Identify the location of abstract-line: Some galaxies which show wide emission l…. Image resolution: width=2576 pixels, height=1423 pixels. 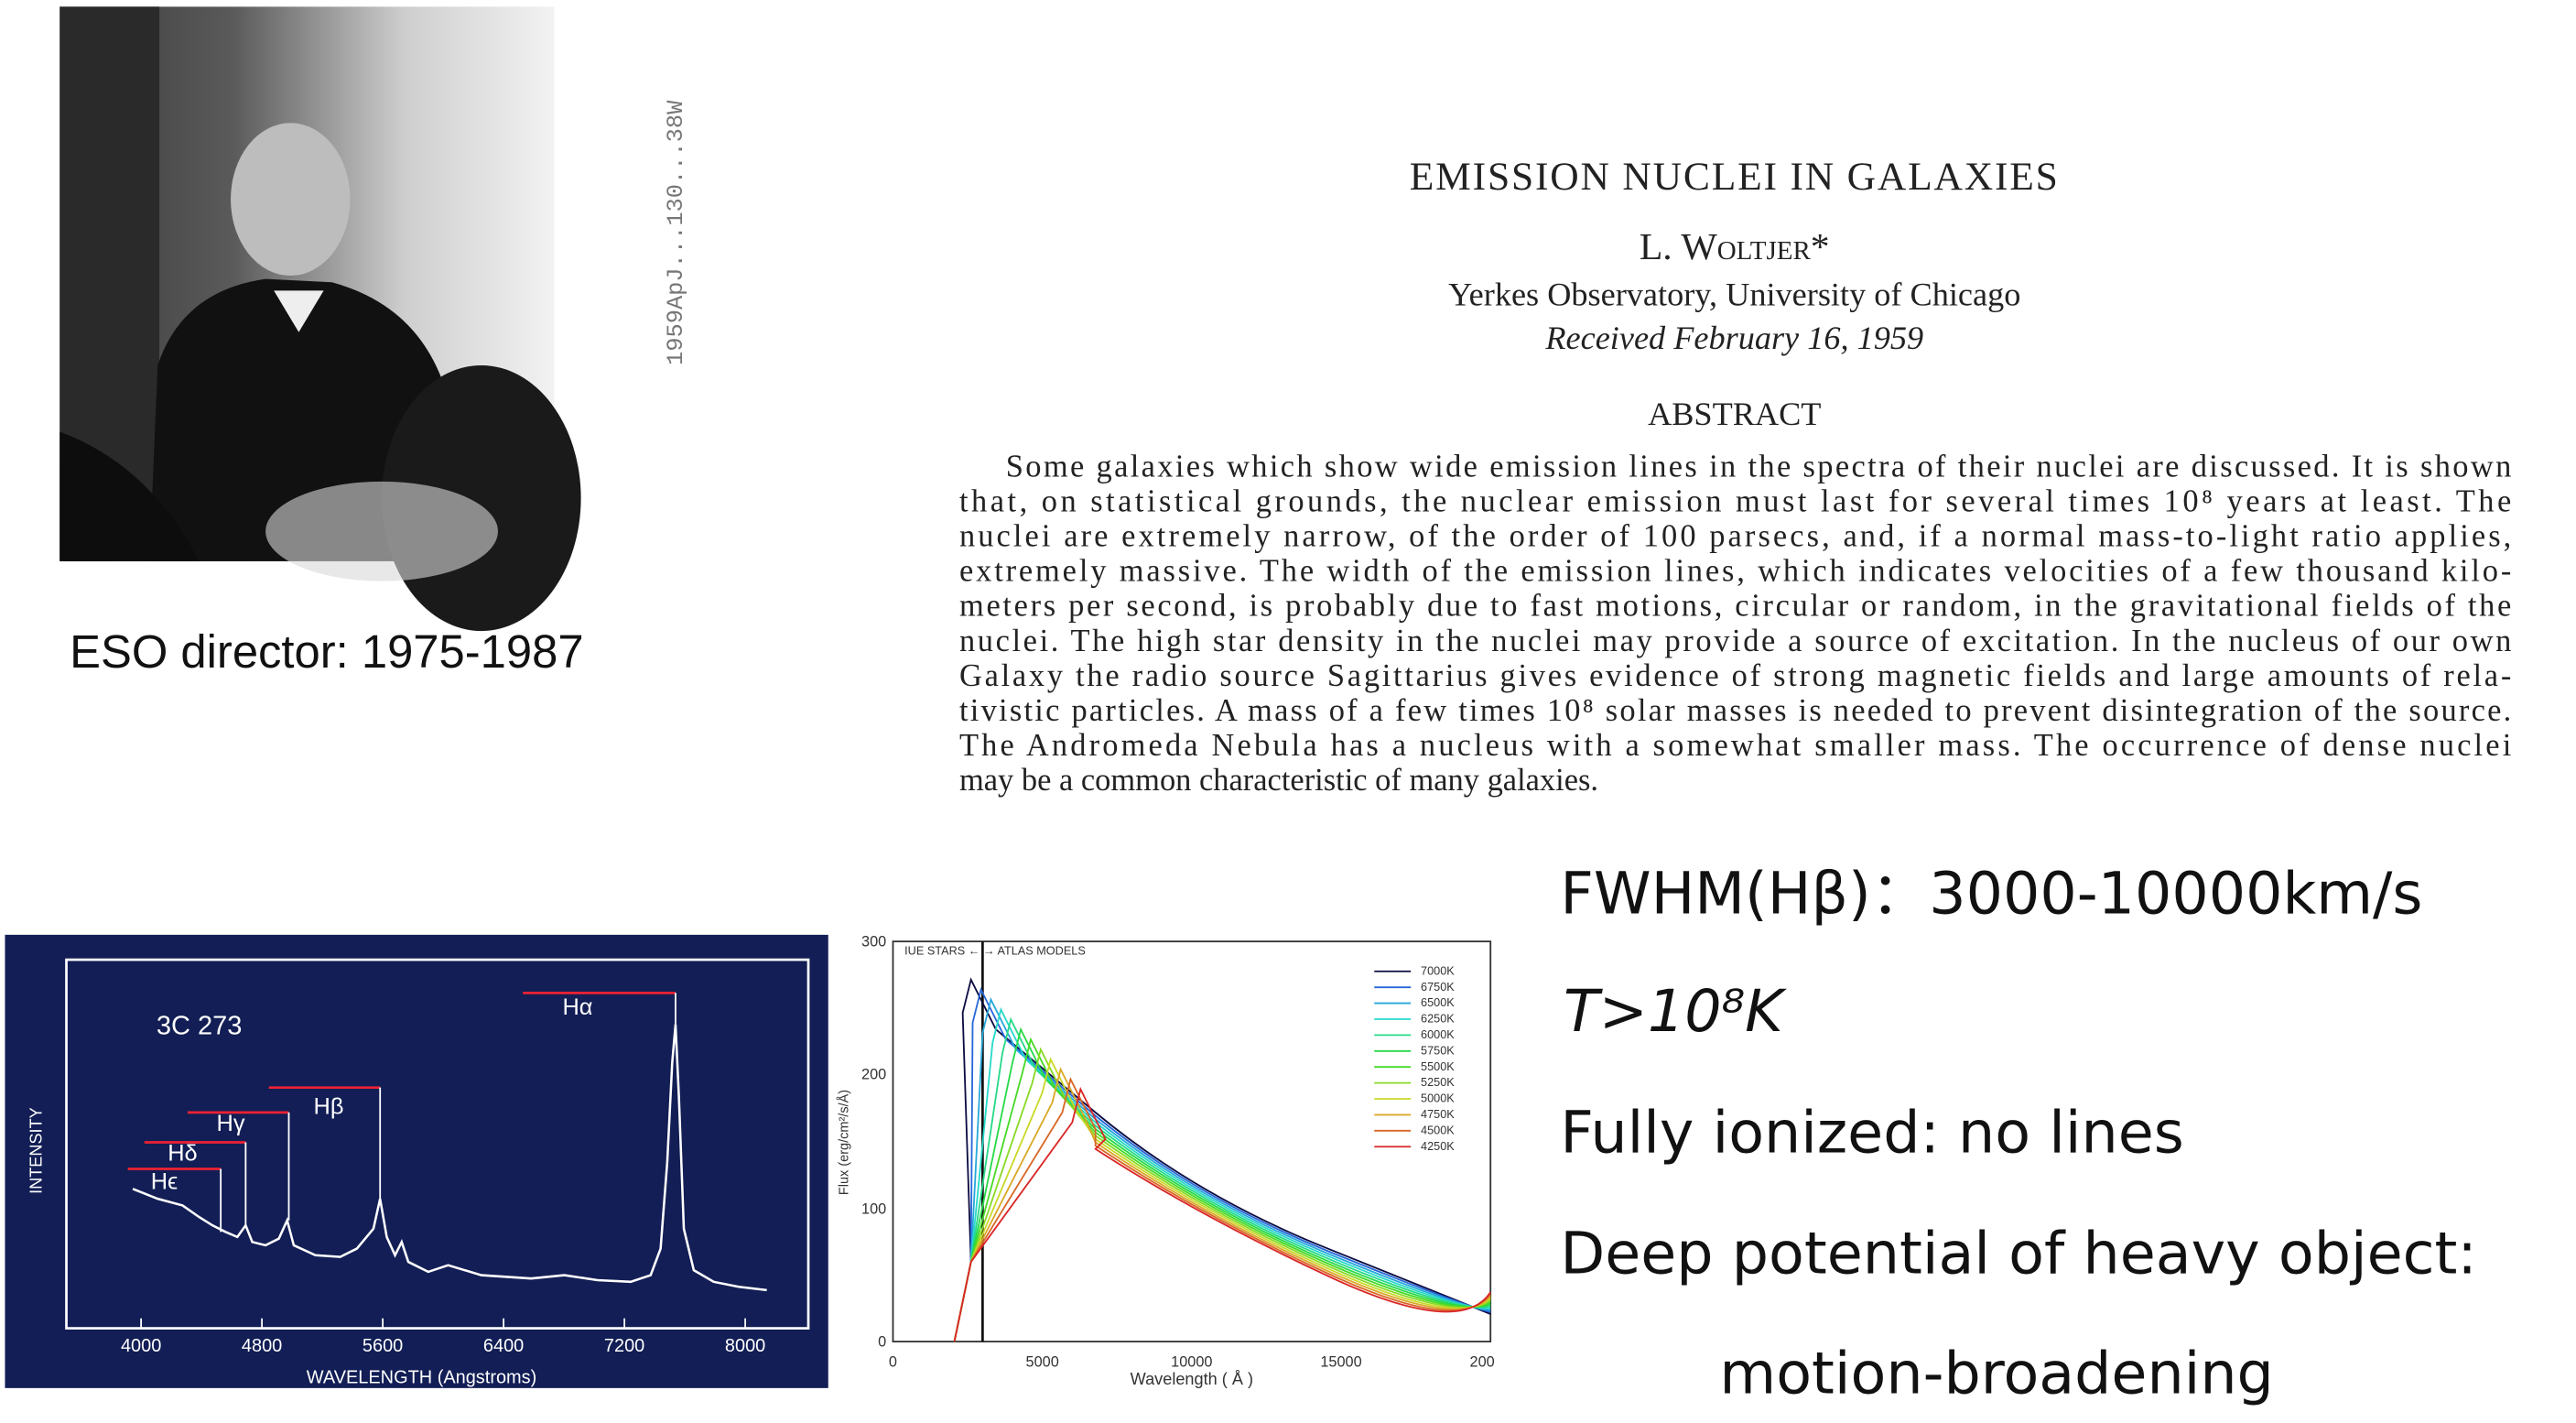
(1759, 466).